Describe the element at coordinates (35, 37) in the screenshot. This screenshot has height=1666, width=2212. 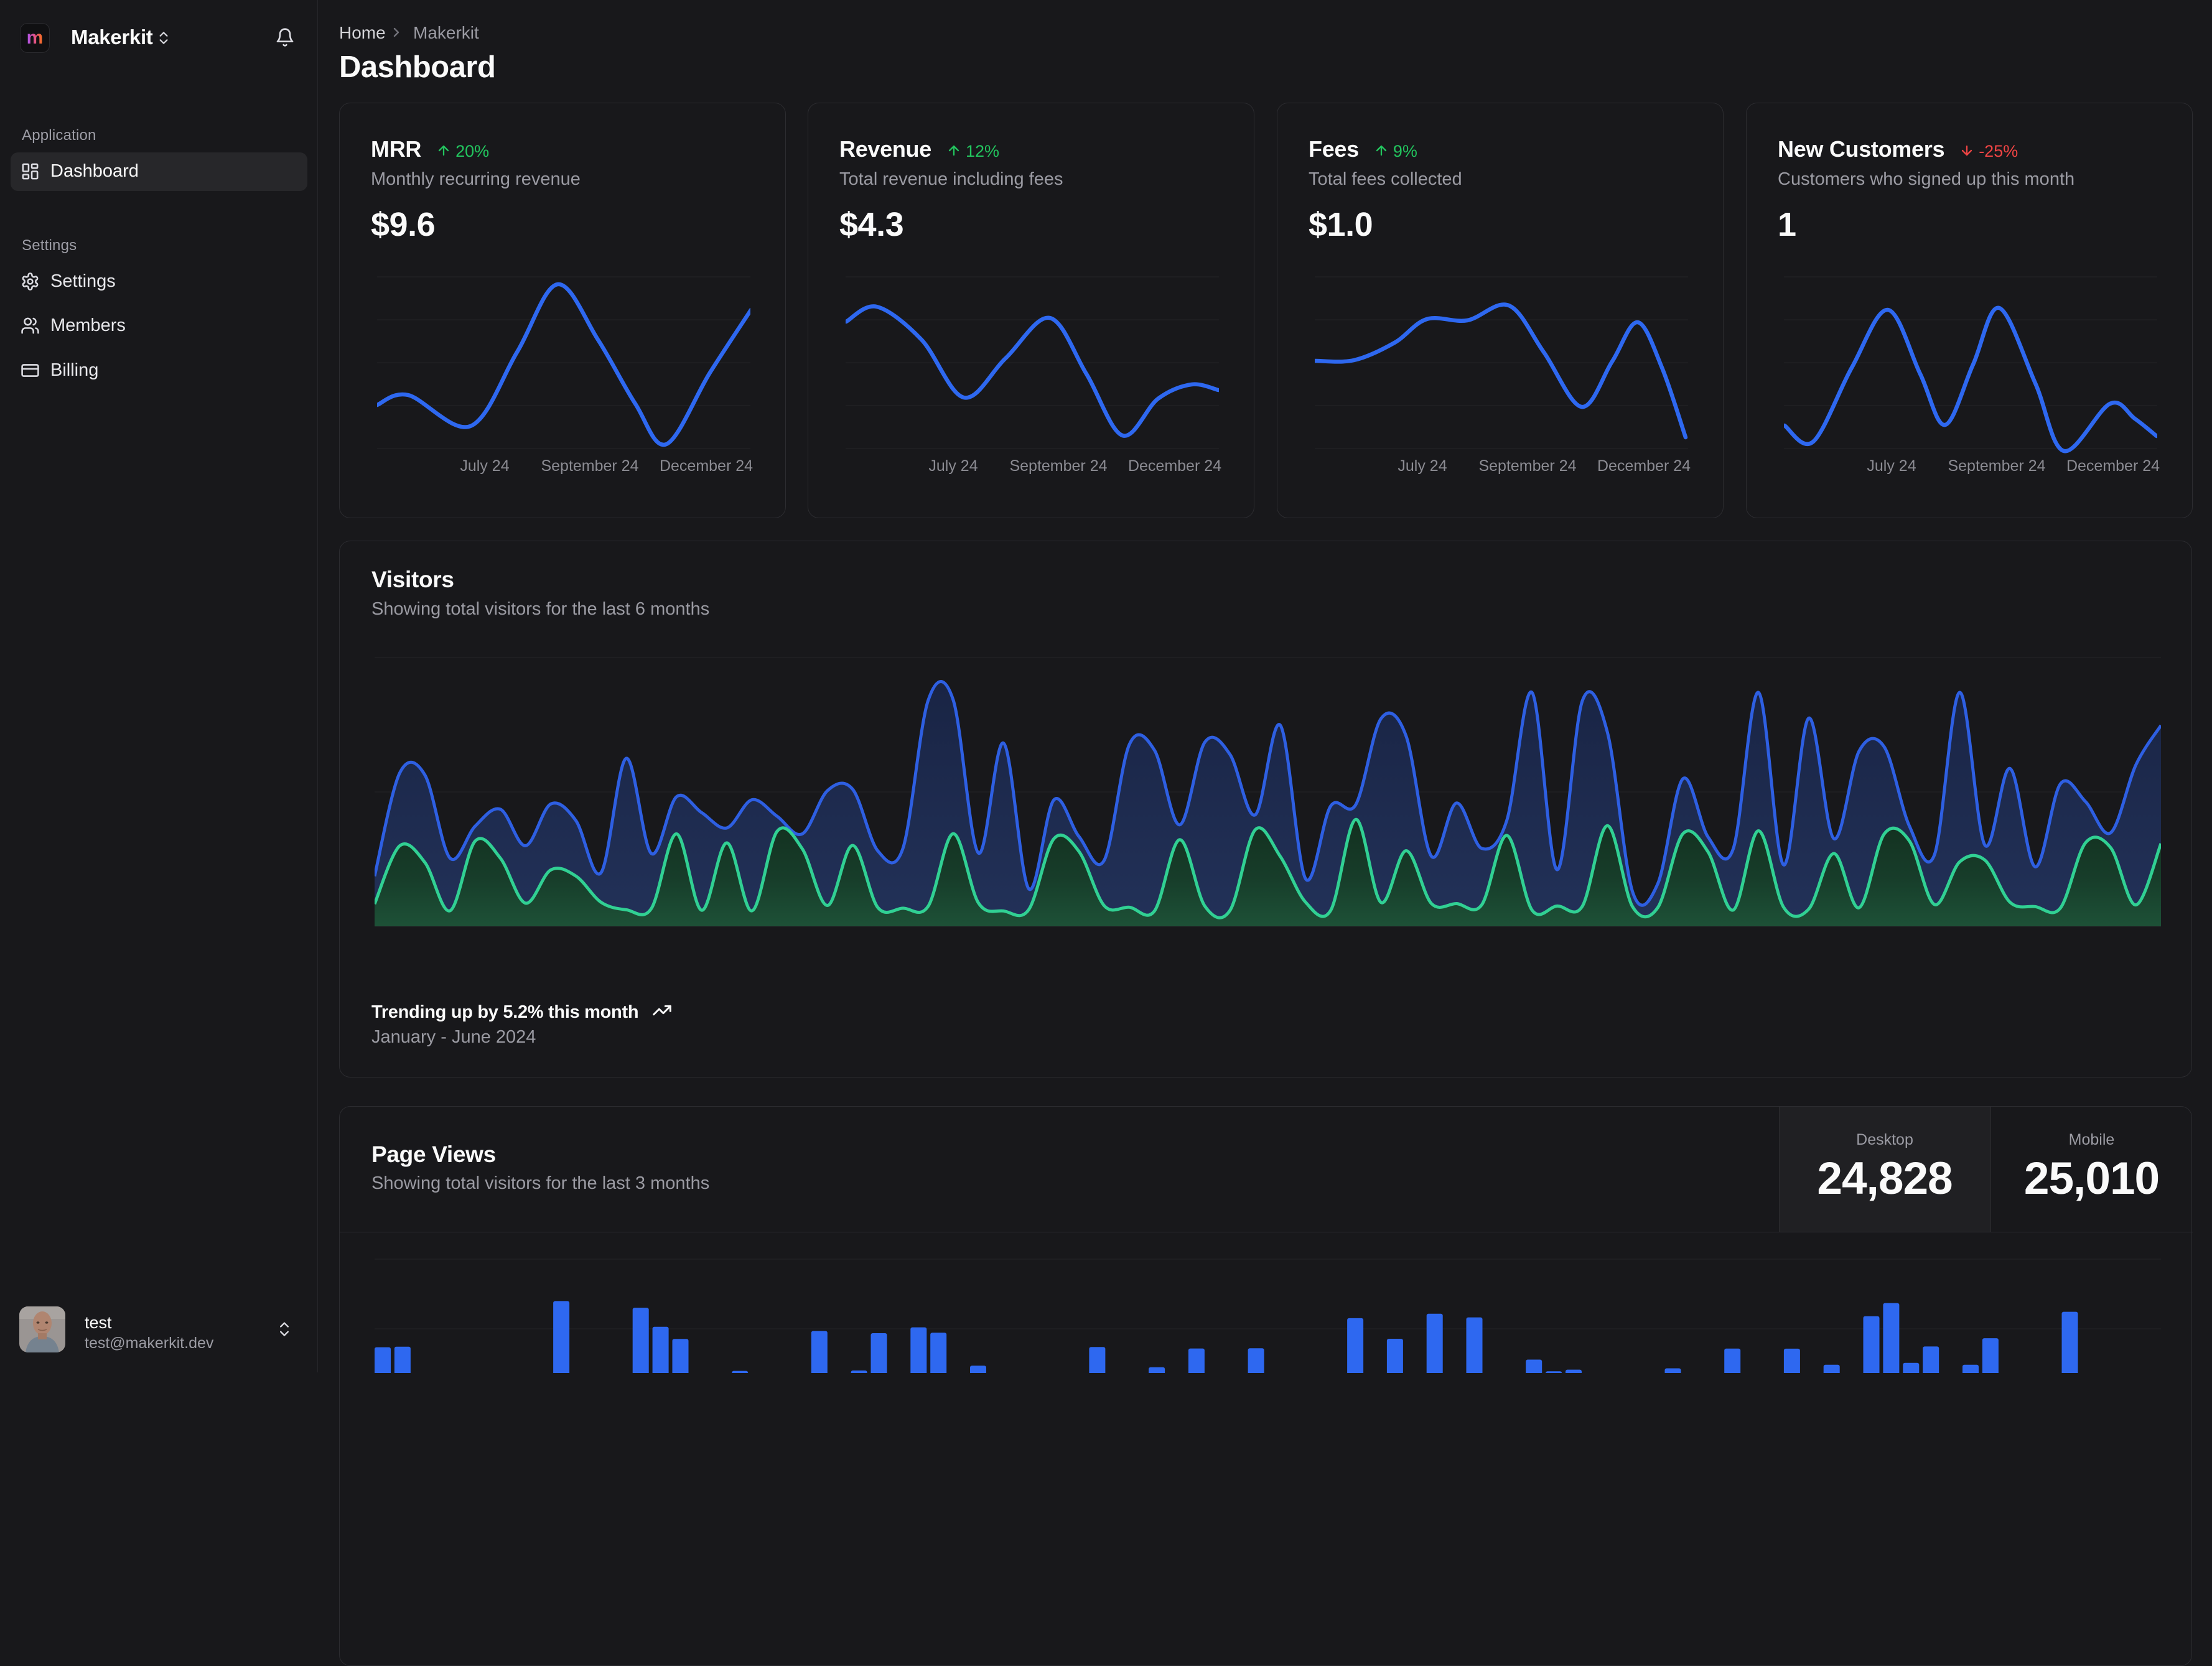
I see `svg-text: m` at that location.